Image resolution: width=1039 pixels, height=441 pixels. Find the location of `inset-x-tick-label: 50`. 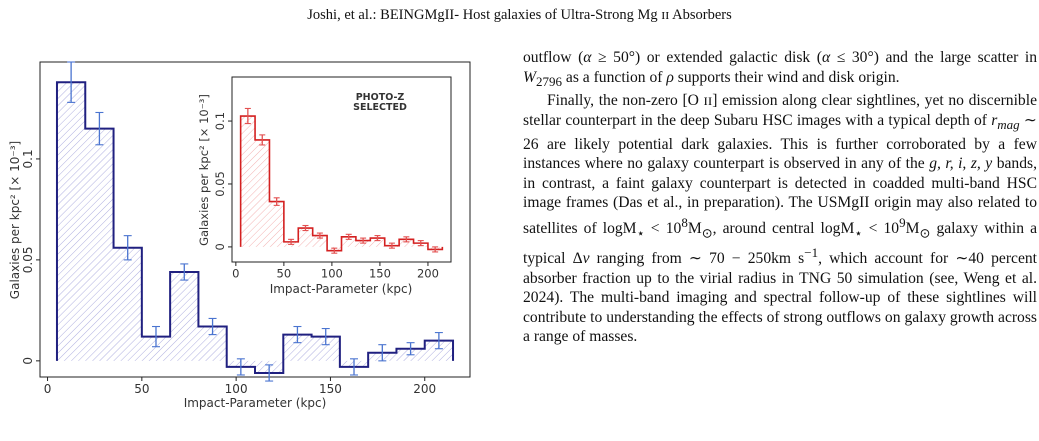

inset-x-tick-label: 50 is located at coordinates (284, 274).